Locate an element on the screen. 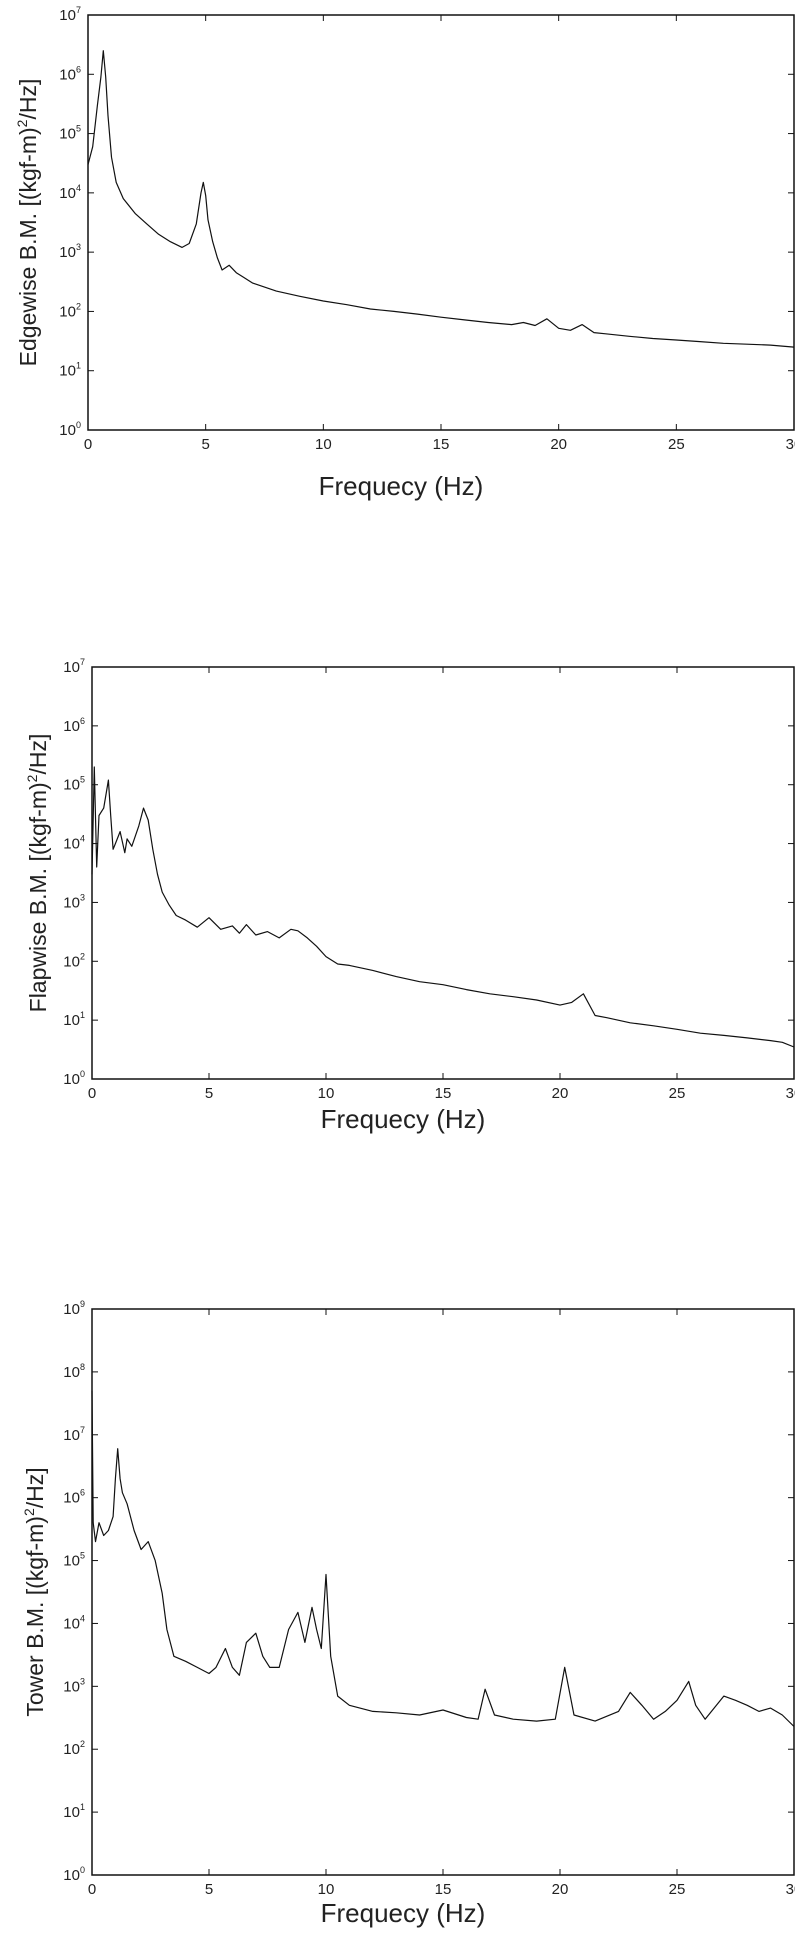 The width and height of the screenshot is (795, 1937). edgewise-series-line is located at coordinates (441, 199).